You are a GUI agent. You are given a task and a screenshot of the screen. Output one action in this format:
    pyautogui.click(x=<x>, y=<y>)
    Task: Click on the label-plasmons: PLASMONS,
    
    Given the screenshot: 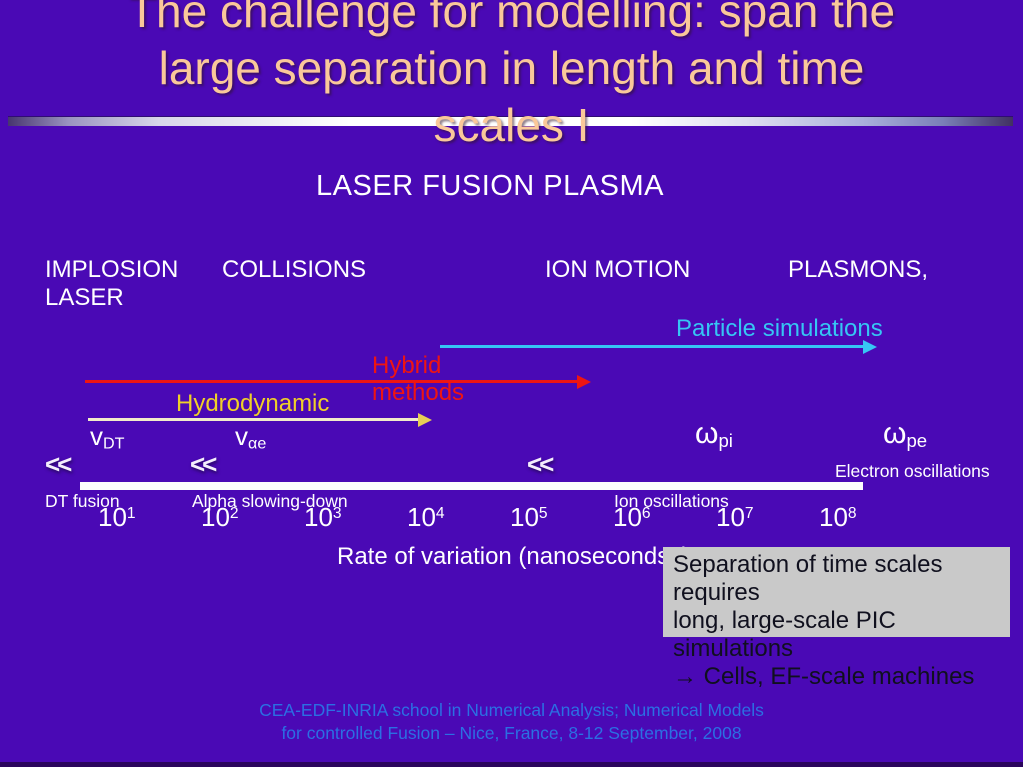 What is the action you would take?
    pyautogui.click(x=858, y=269)
    